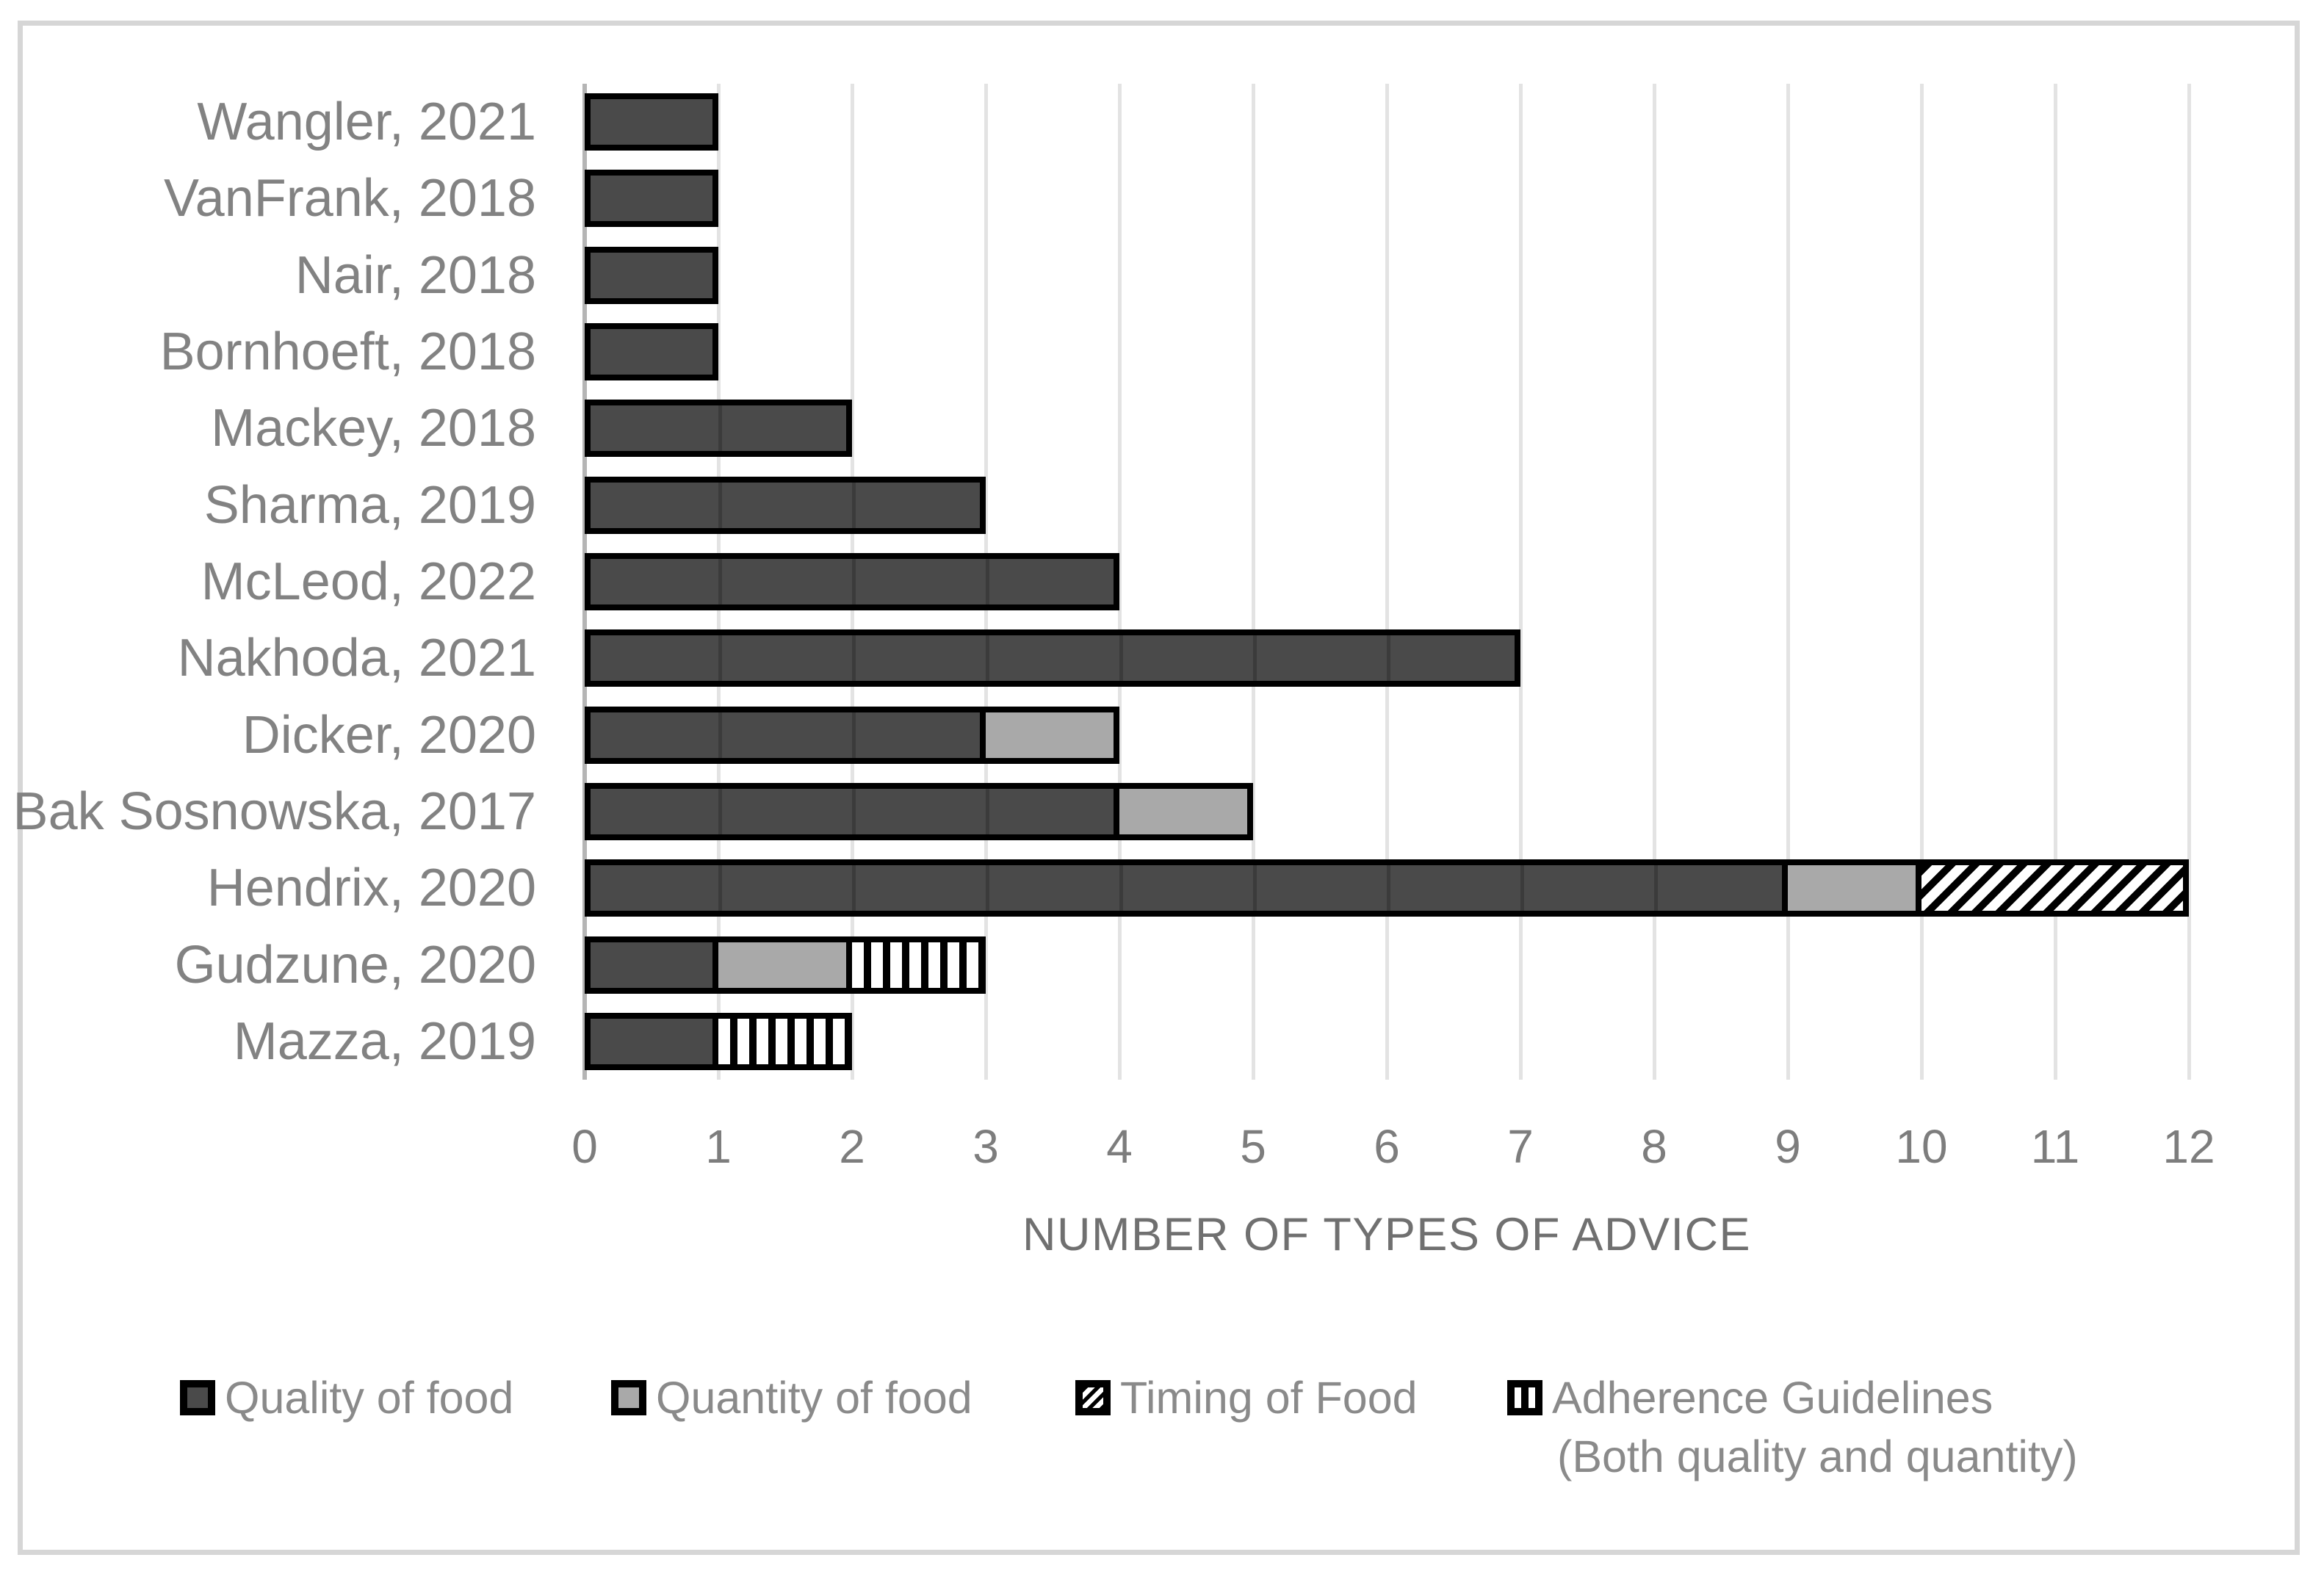 Image resolution: width=2324 pixels, height=1574 pixels. What do you see at coordinates (367, 122) in the screenshot?
I see `category-label: Wangler, 2021` at bounding box center [367, 122].